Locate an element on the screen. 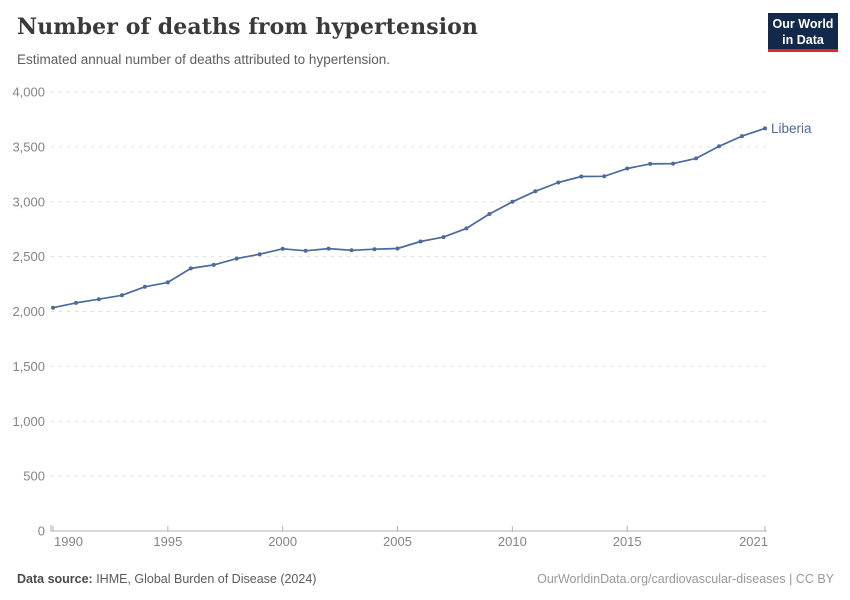  y-axis-label: 1,000 is located at coordinates (28, 421).